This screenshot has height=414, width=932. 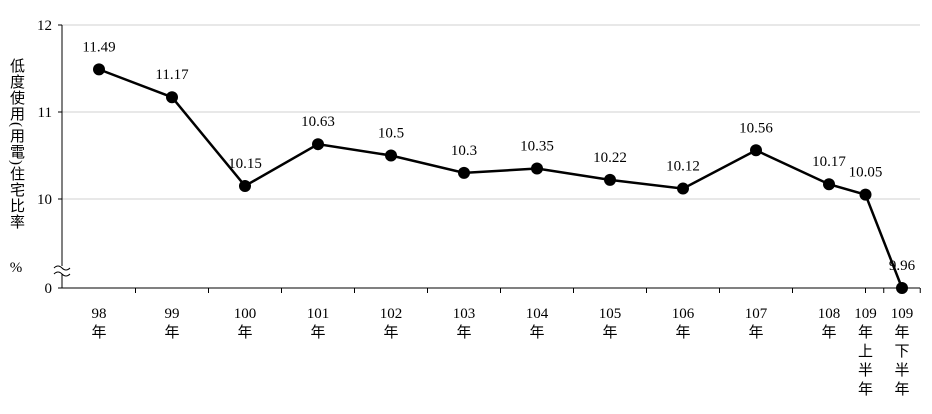 What do you see at coordinates (683, 314) in the screenshot?
I see `x-tick-label: 106` at bounding box center [683, 314].